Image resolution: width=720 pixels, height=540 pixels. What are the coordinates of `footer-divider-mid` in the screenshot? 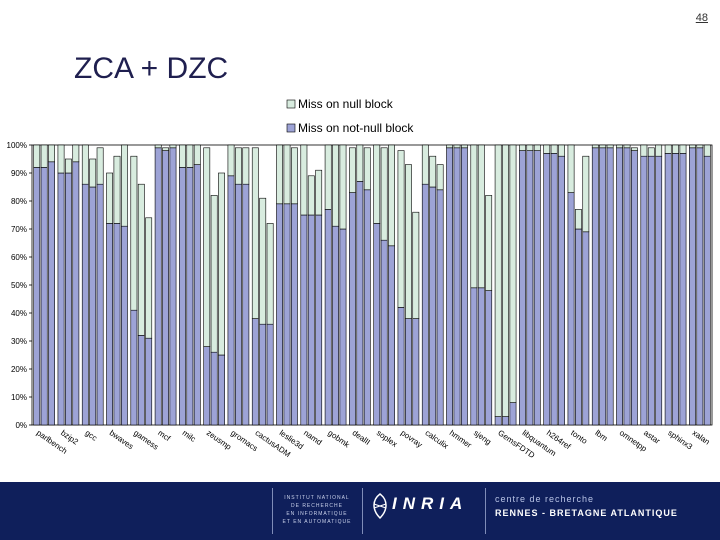 It's located at (362, 511).